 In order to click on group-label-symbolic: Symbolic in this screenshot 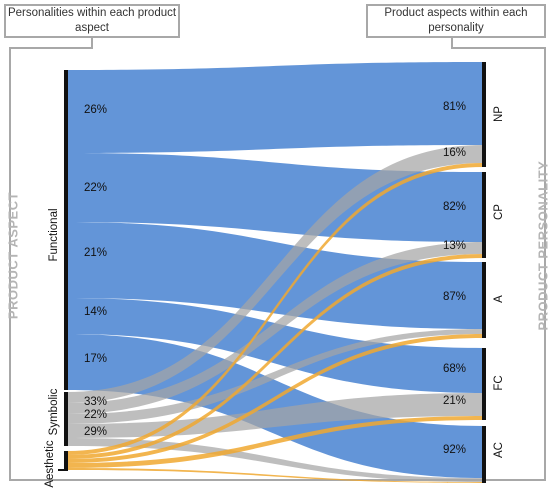, I will do `click(54, 412)`.